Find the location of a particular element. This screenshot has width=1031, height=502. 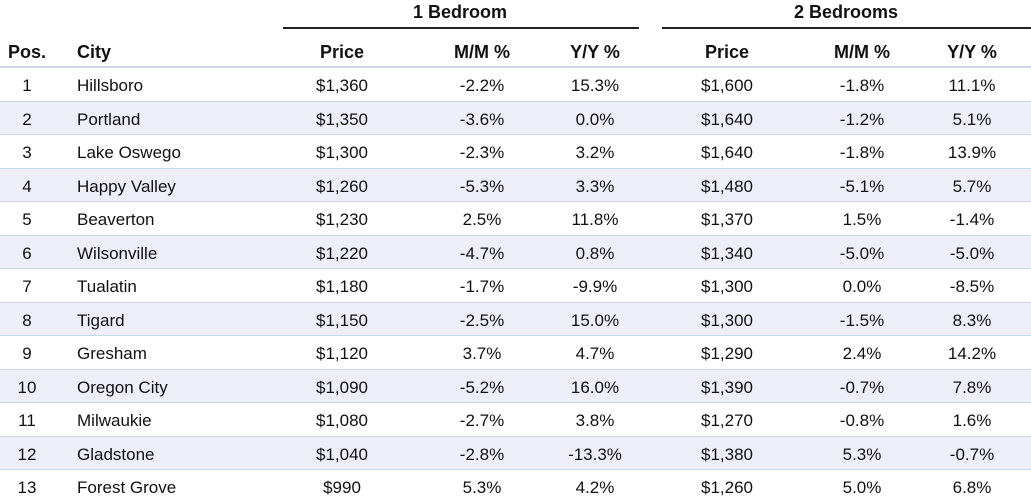

table-cell: 13.9% is located at coordinates (972, 152).